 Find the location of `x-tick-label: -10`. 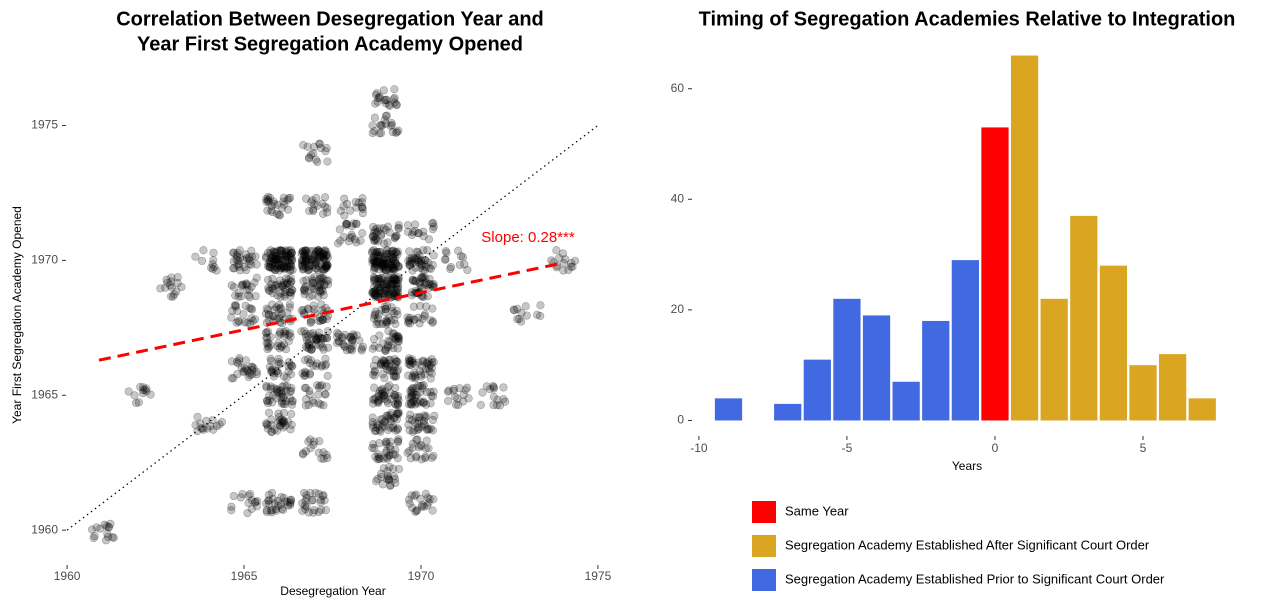

x-tick-label: -10 is located at coordinates (699, 448).